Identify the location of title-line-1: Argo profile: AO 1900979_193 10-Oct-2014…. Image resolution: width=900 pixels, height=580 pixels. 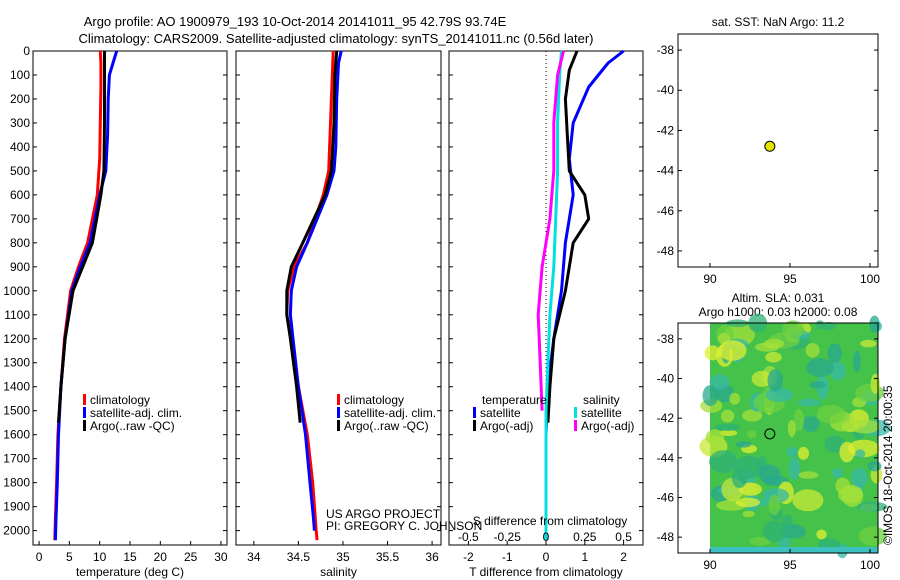
(295, 21).